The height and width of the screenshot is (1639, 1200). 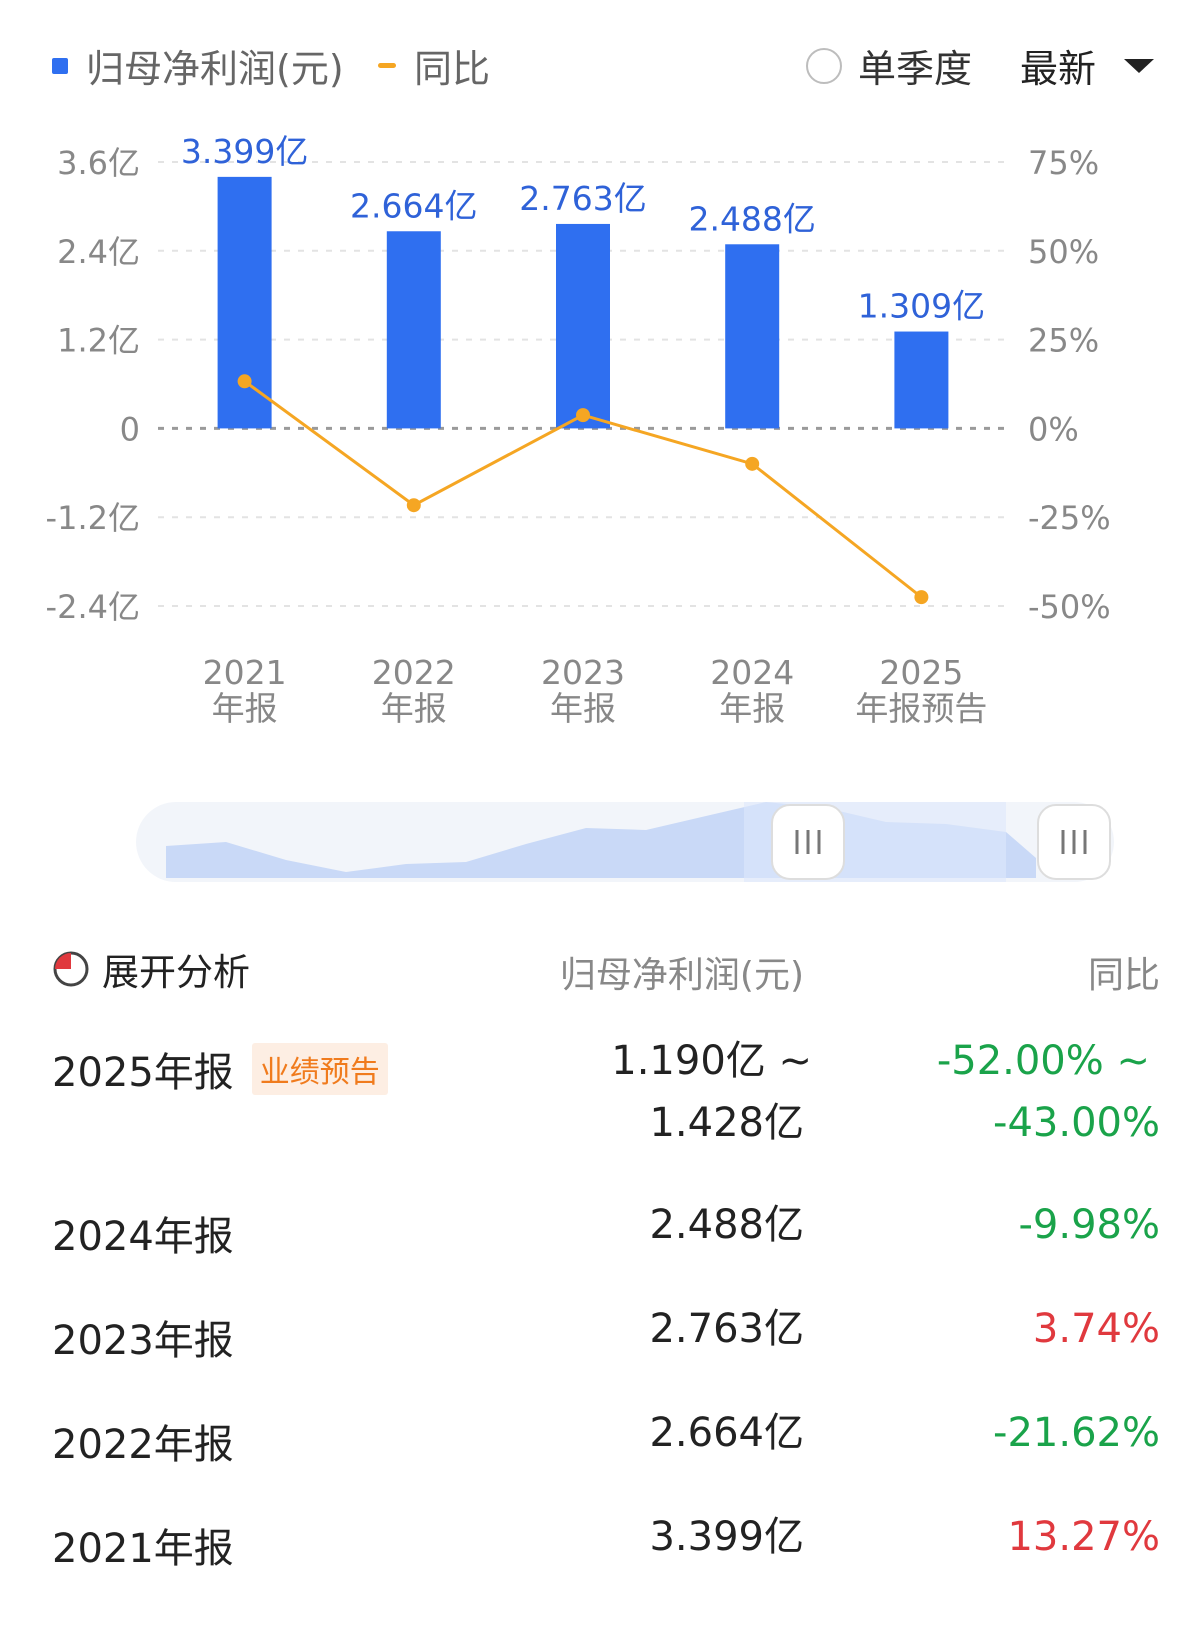 What do you see at coordinates (1069, 607) in the screenshot?
I see `y-right-tick-label: -50%` at bounding box center [1069, 607].